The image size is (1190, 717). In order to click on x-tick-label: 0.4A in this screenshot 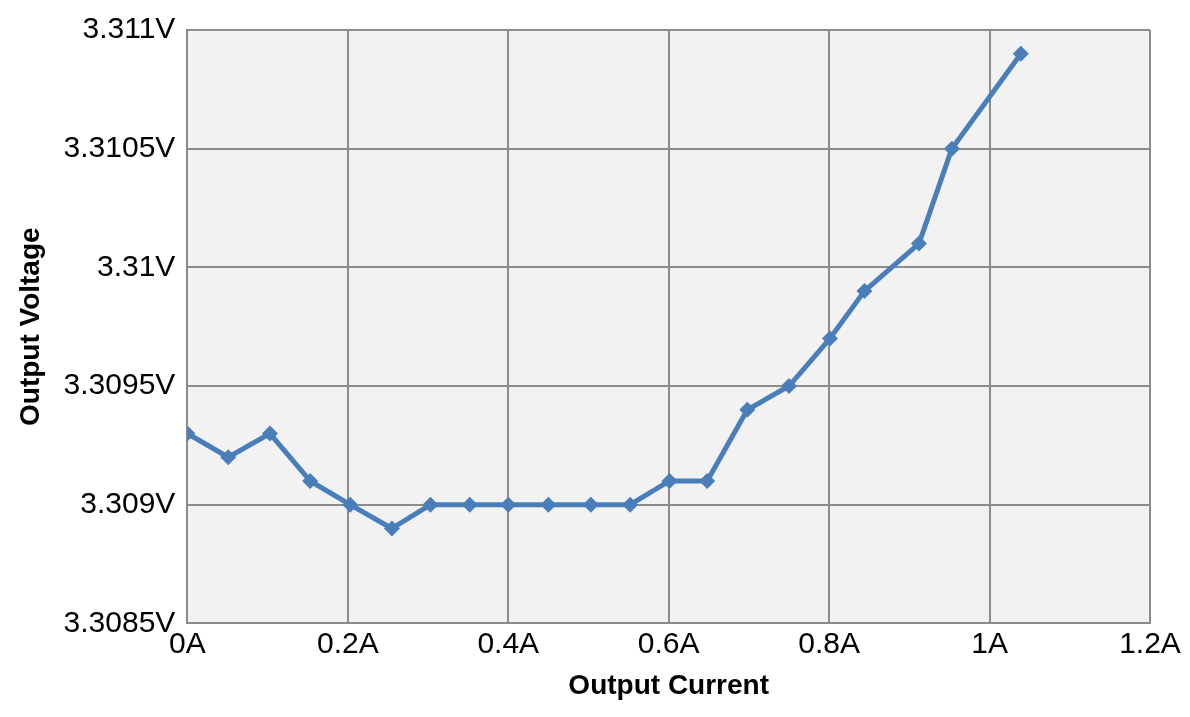, I will do `click(508, 642)`.